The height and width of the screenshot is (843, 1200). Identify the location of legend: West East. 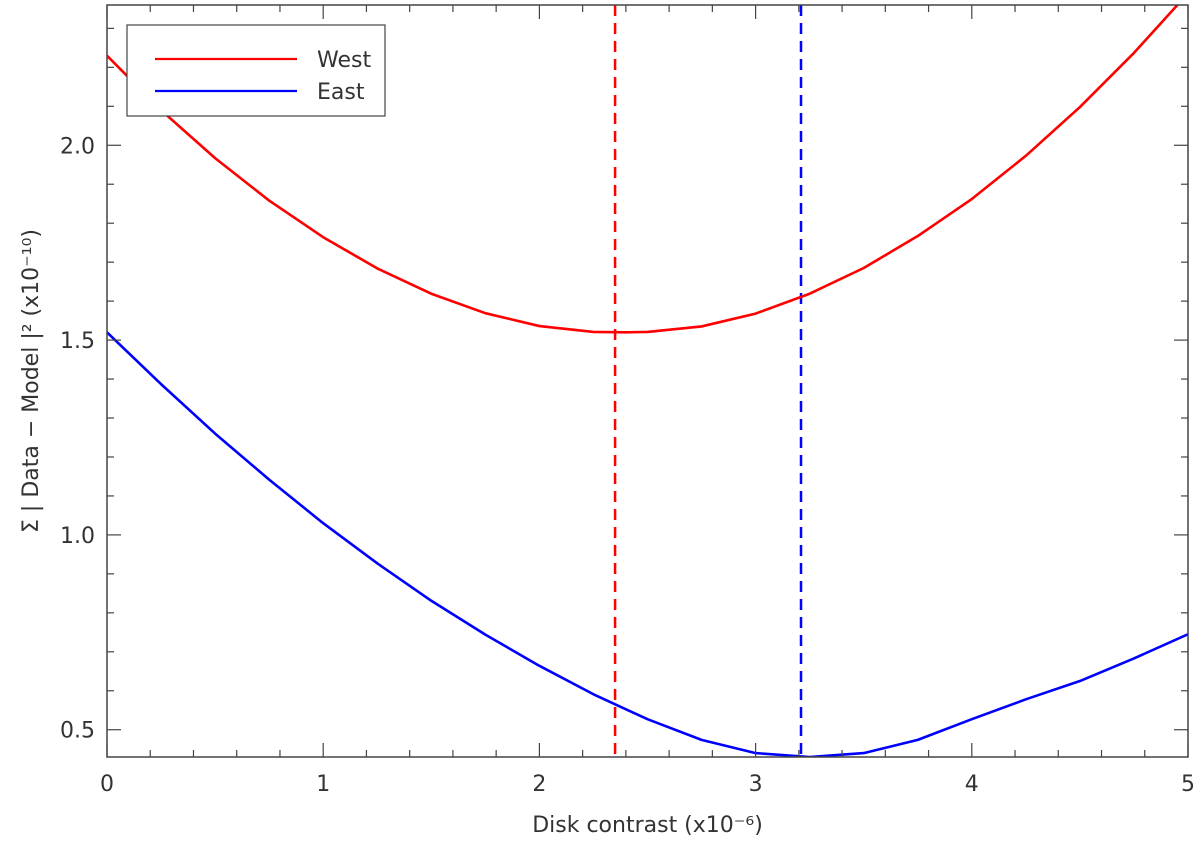
(256, 70).